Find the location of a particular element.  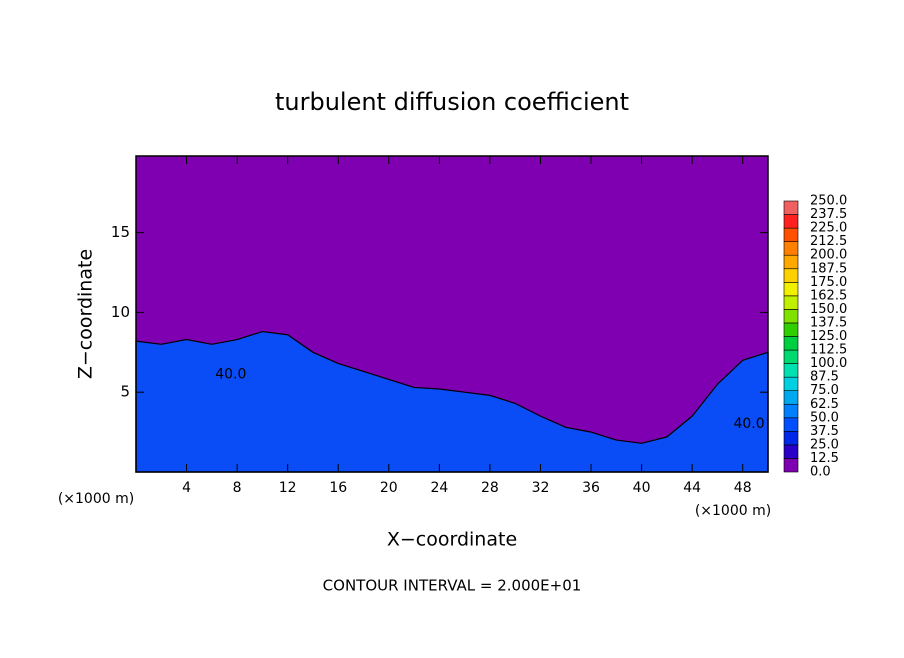

colorbar-label: 237.5 is located at coordinates (828, 214).